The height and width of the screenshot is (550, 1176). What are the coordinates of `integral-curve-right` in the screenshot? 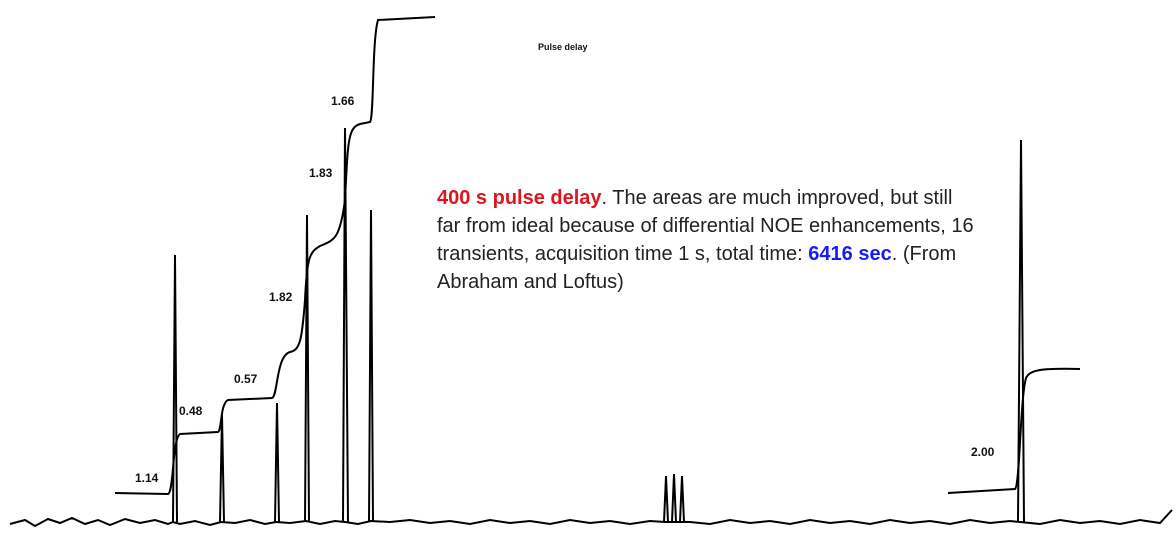 It's located at (1014, 430).